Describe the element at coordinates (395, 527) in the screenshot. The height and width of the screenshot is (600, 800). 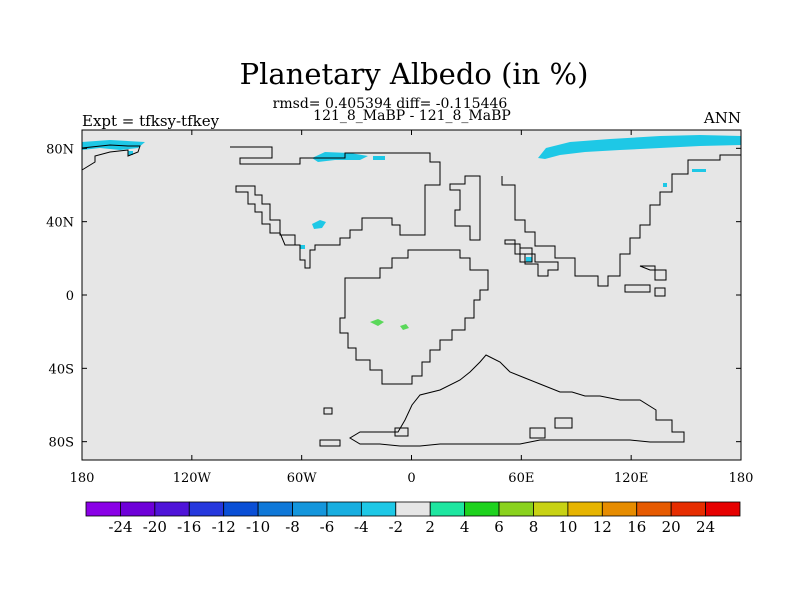
I see `colorbar-label: -2` at that location.